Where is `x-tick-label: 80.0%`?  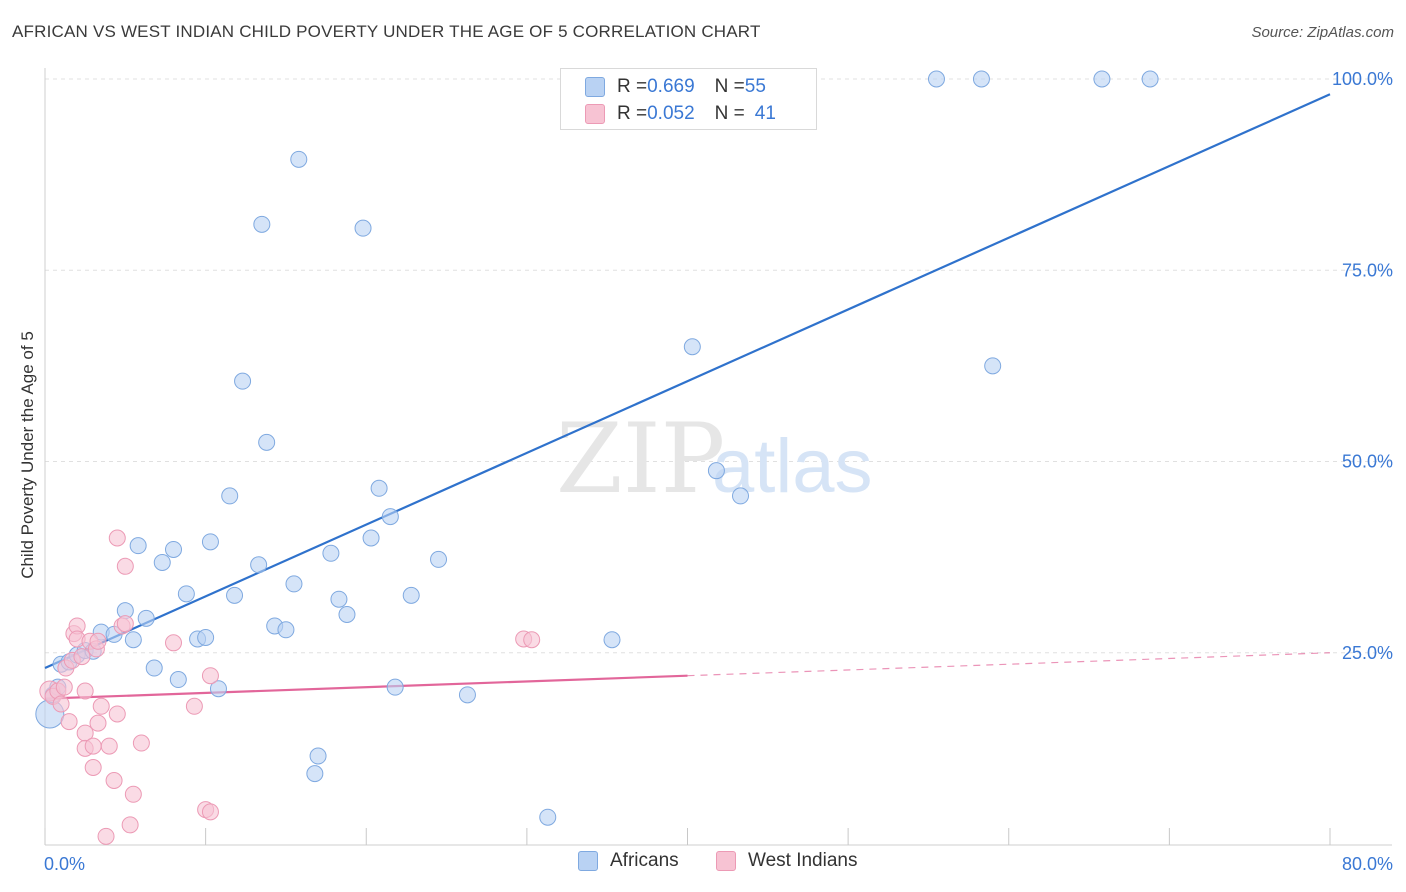 x-tick-label: 80.0% is located at coordinates (1367, 864).